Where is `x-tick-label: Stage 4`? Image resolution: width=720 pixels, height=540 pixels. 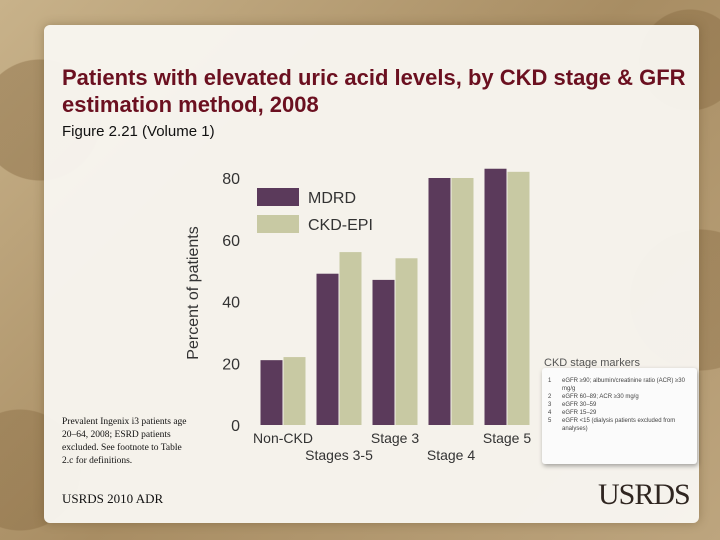 x-tick-label: Stage 4 is located at coordinates (451, 455).